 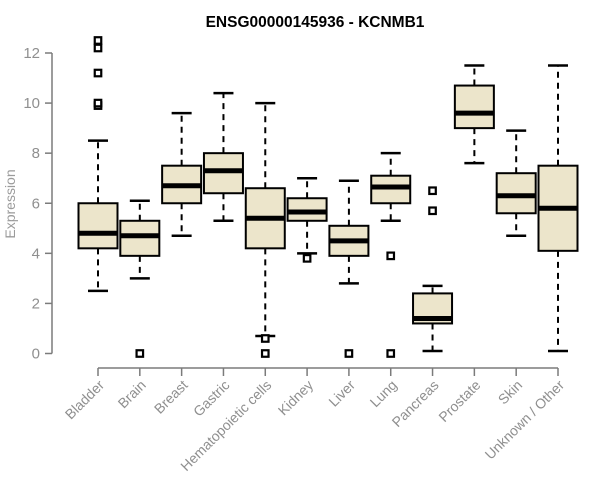 I want to click on x-tick-label-kidney: Kidney, so click(x=296, y=398).